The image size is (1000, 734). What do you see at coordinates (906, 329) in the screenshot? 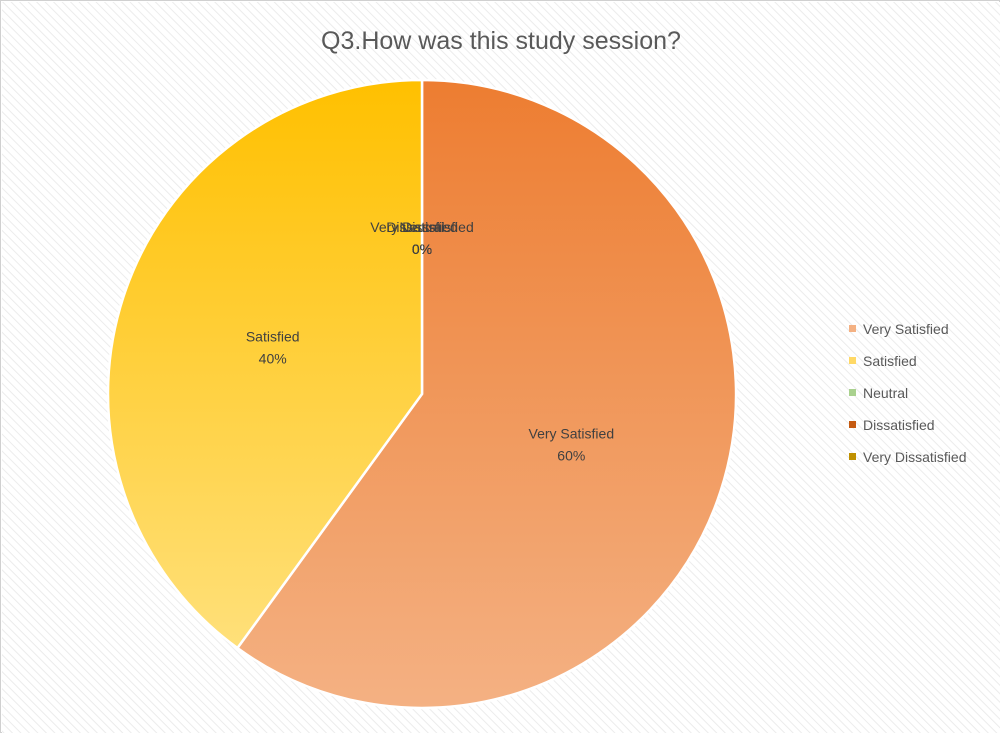
I see `legend-label-very-satisfied: Very Satisfied` at bounding box center [906, 329].